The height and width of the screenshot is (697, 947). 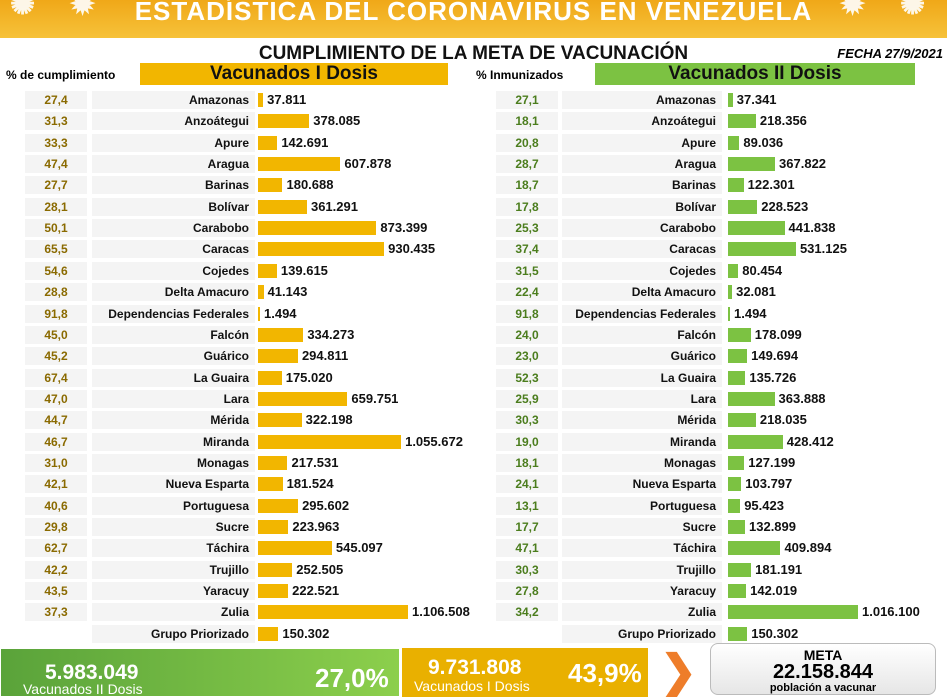 I want to click on banner-title: ESTADÍSTICA DEL CORONAVIRUS EN VENEZUELA, so click(x=473, y=13).